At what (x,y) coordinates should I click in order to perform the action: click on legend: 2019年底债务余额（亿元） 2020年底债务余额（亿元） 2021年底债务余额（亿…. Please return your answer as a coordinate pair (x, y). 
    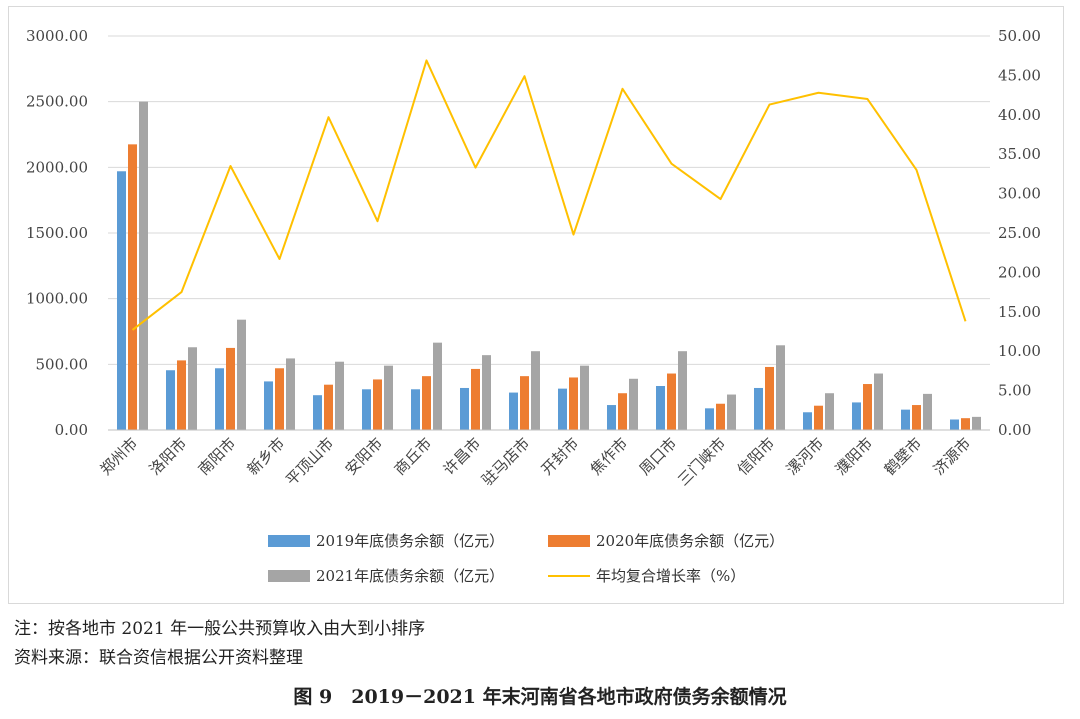
    Looking at the image, I should click on (526, 558).